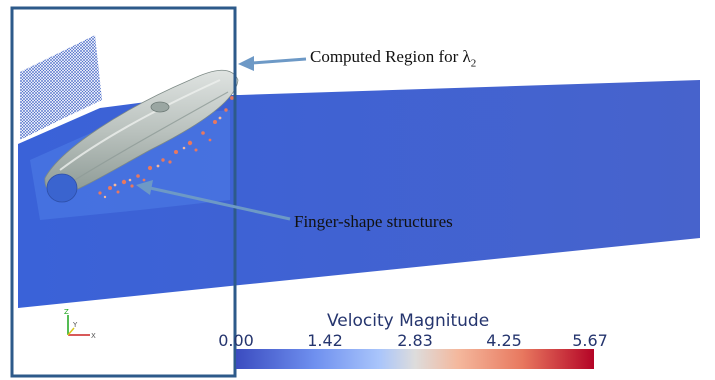  I want to click on colorbar-title: Velocity Magnitude, so click(408, 321).